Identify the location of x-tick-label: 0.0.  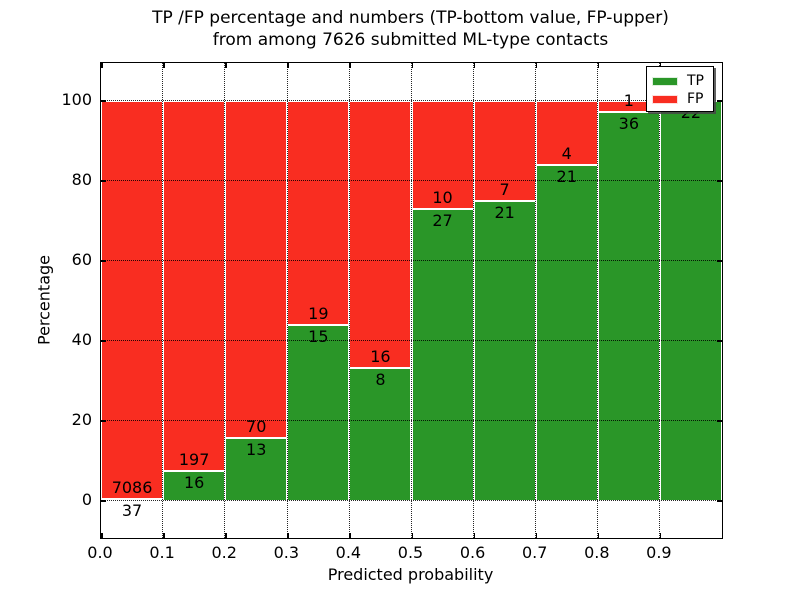
(100, 552).